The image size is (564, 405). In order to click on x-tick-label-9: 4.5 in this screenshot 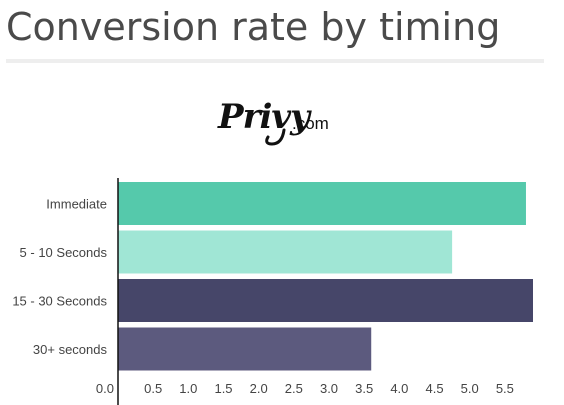, I will do `click(434, 388)`.